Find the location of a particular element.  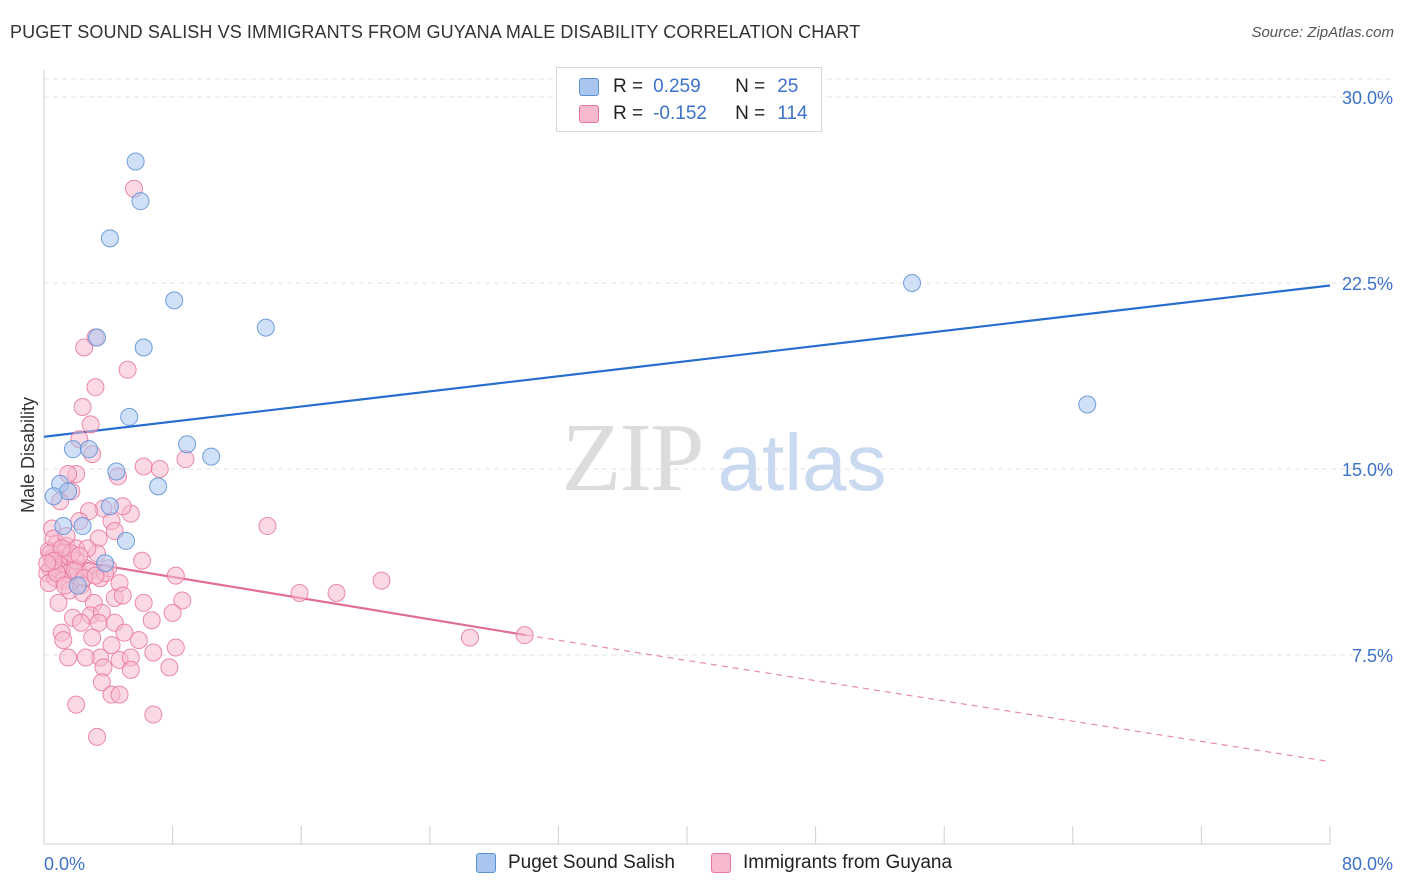

legend-item-puget: Puget Sound Salish is located at coordinates (575, 863).